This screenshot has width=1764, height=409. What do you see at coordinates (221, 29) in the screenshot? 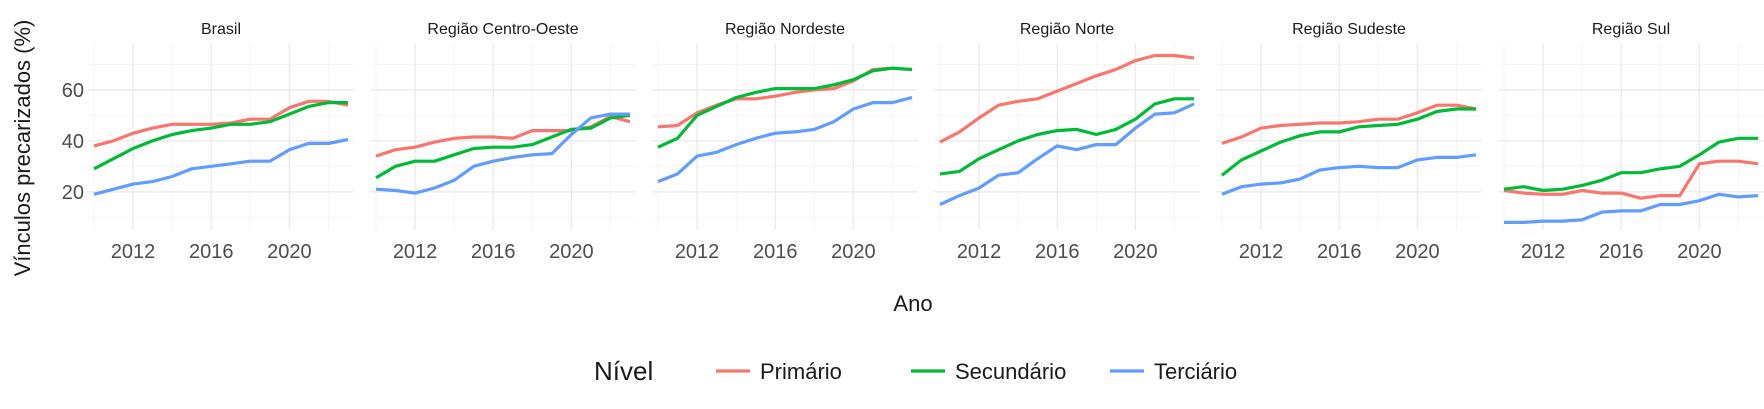
I see `facet-title: Brasil` at bounding box center [221, 29].